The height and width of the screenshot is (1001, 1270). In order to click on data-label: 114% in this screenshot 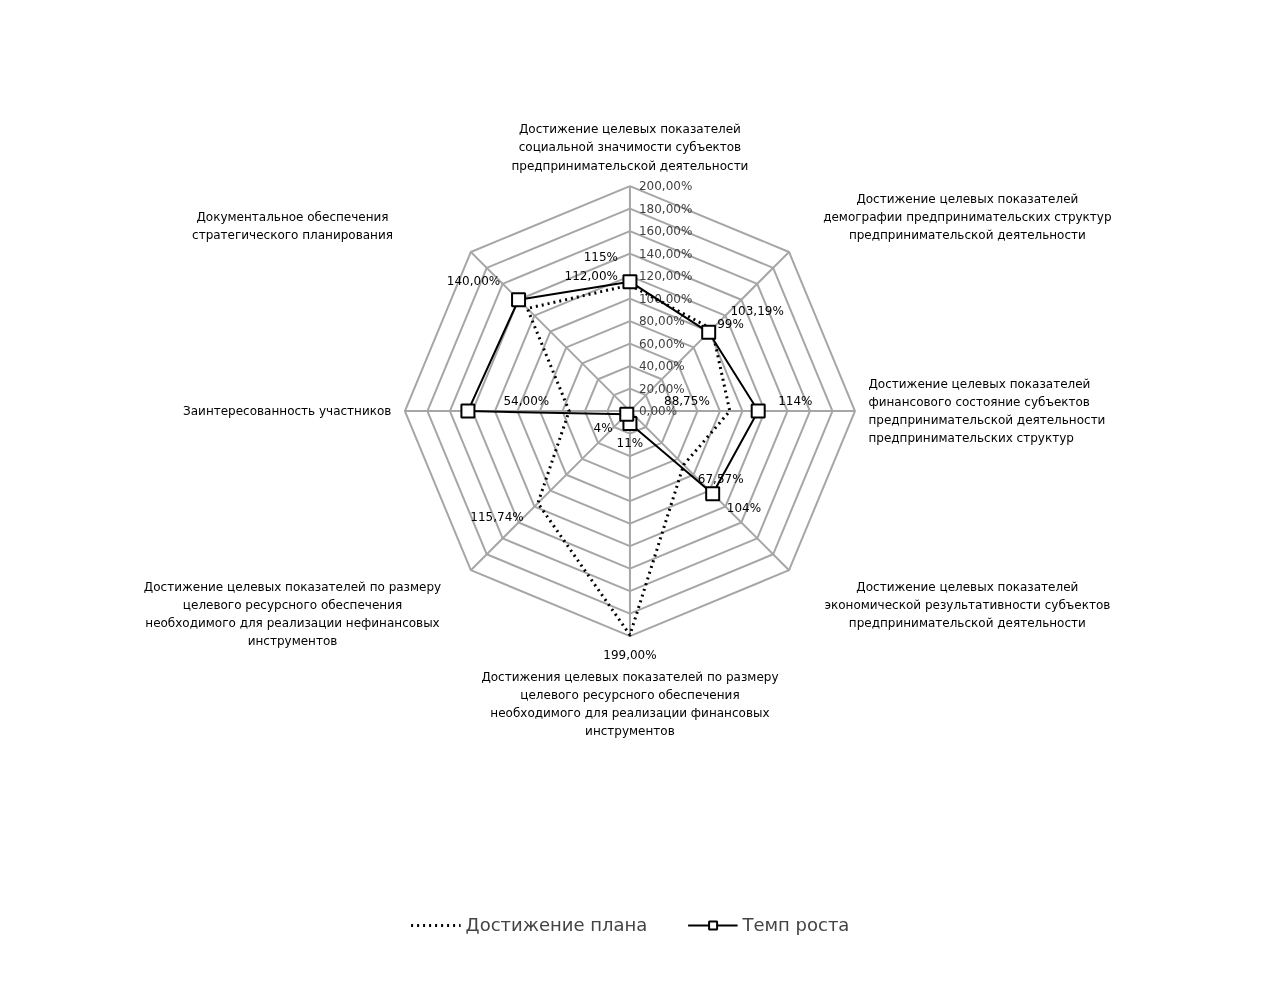, I will do `click(795, 401)`.